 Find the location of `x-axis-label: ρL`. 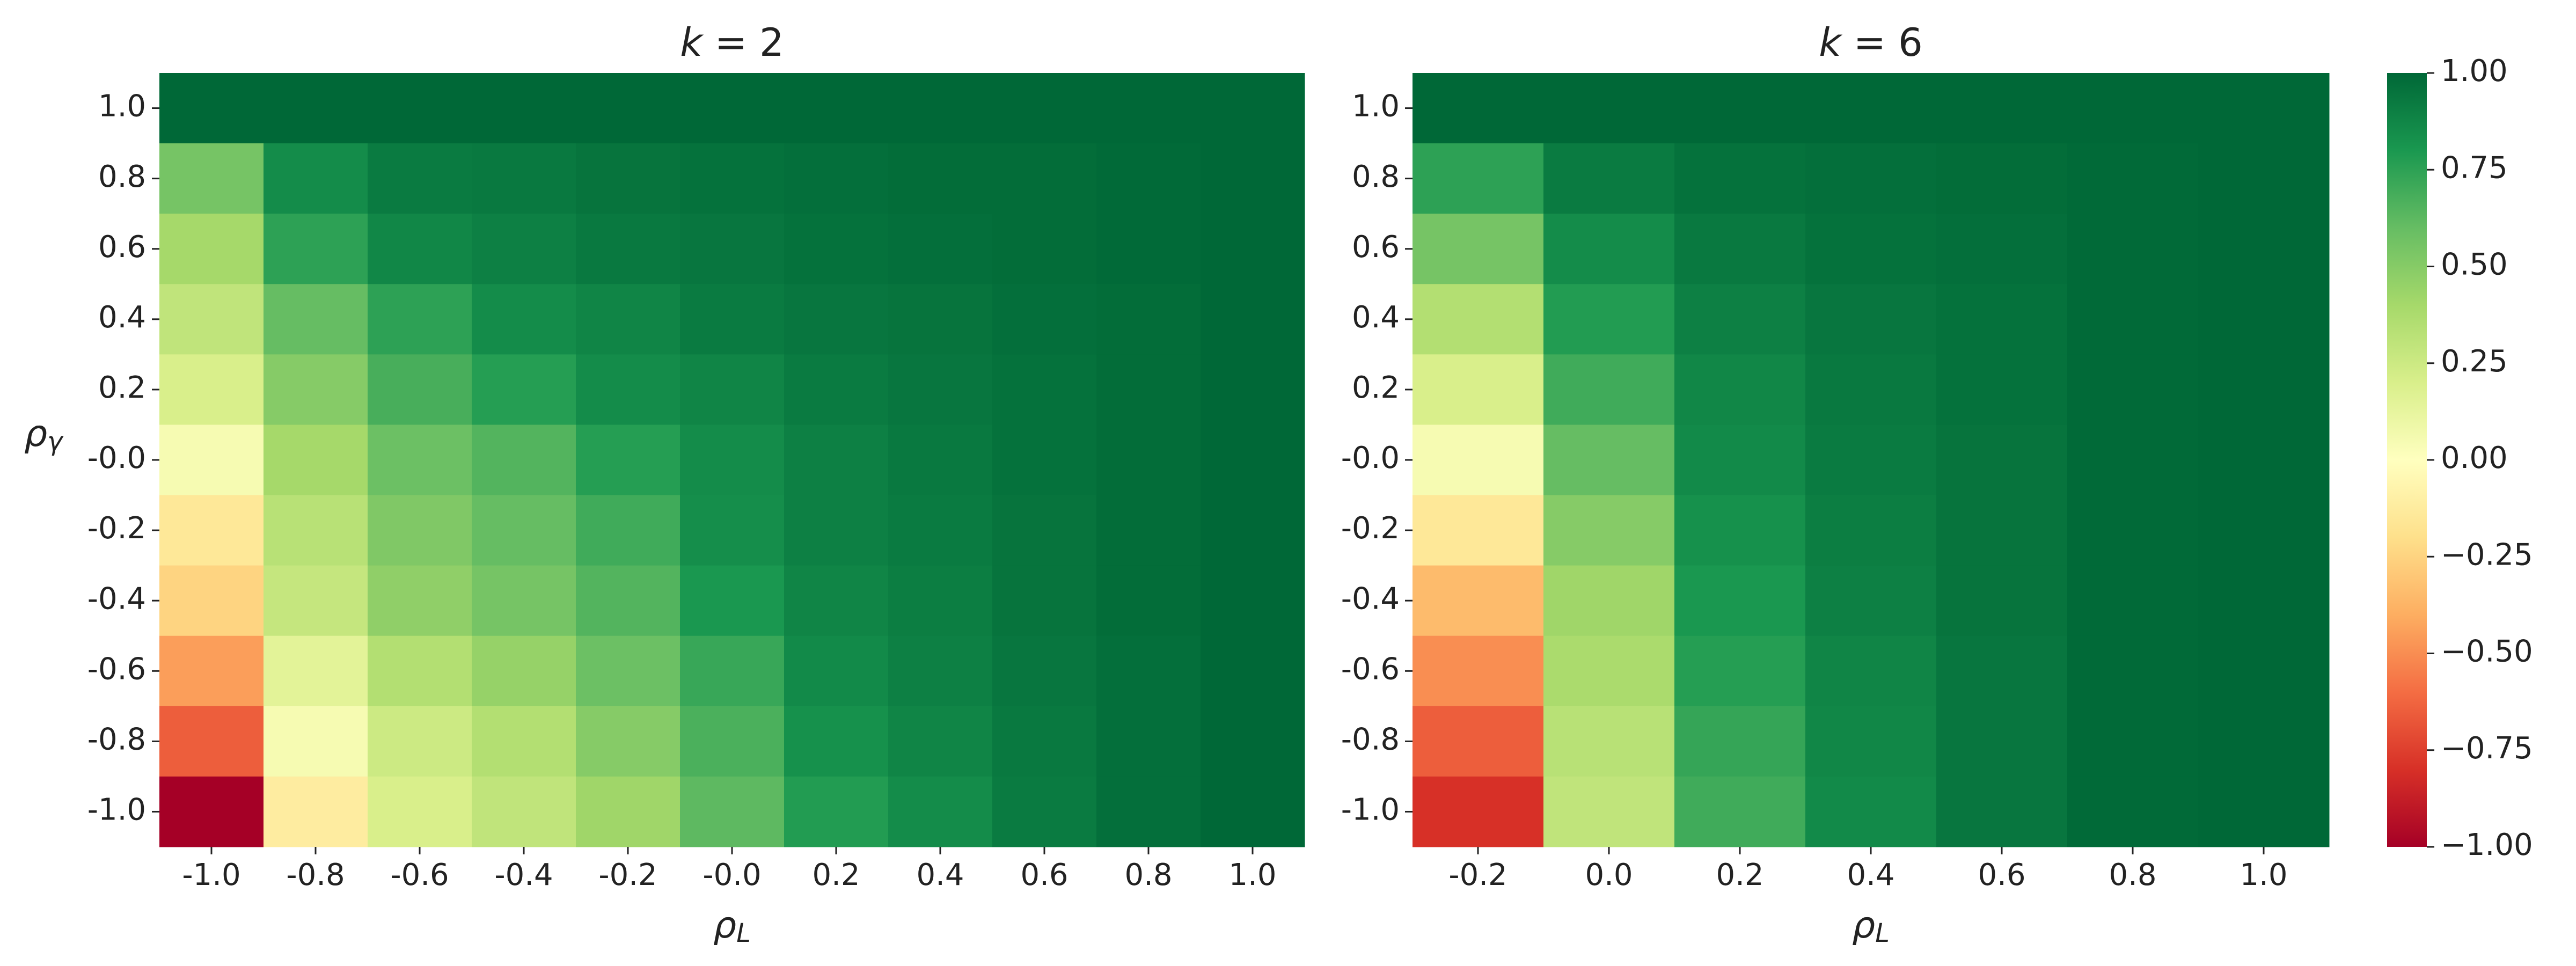

x-axis-label: ρL is located at coordinates (732, 926).